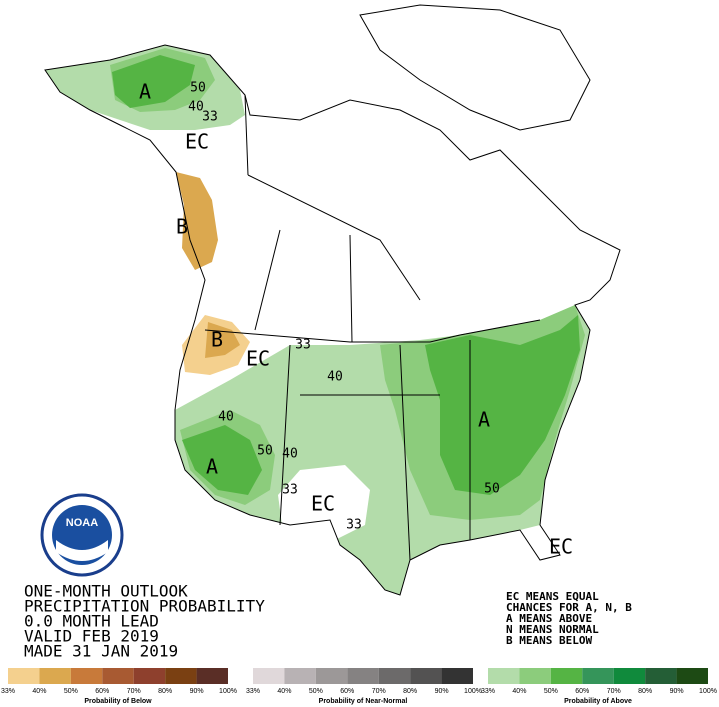  I want to click on key-line: N MEANS NORMAL, so click(552, 629).